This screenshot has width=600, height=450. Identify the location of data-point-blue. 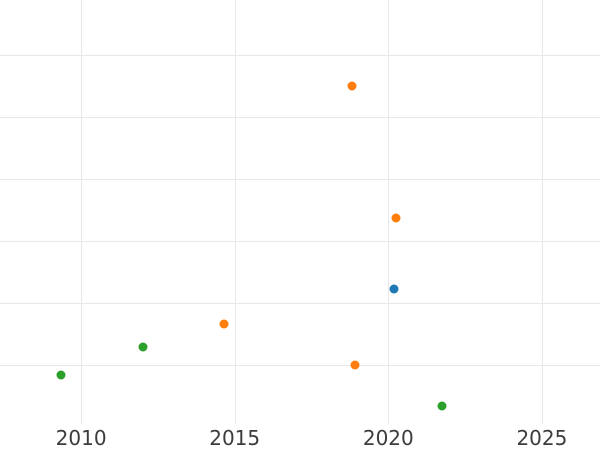
(393, 289).